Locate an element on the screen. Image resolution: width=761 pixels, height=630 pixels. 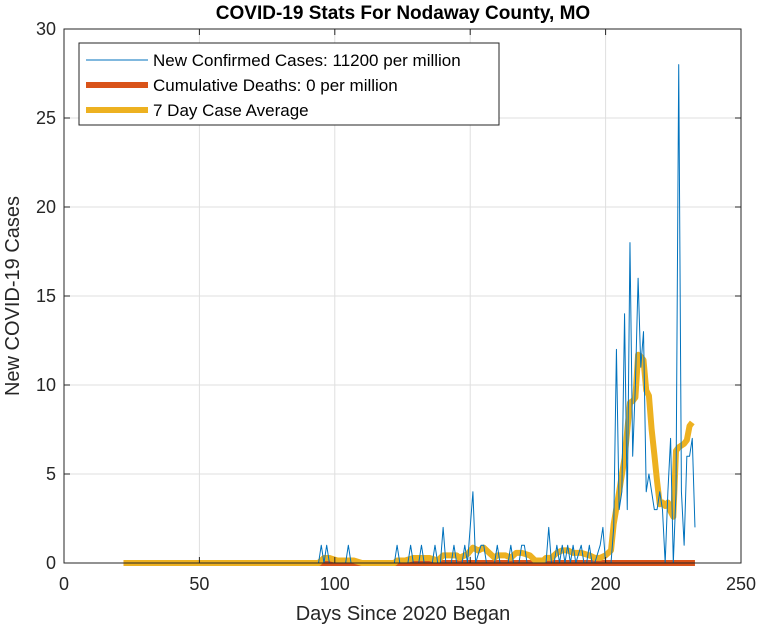
y-axis-label: New COVID-19 Cases is located at coordinates (13, 296).